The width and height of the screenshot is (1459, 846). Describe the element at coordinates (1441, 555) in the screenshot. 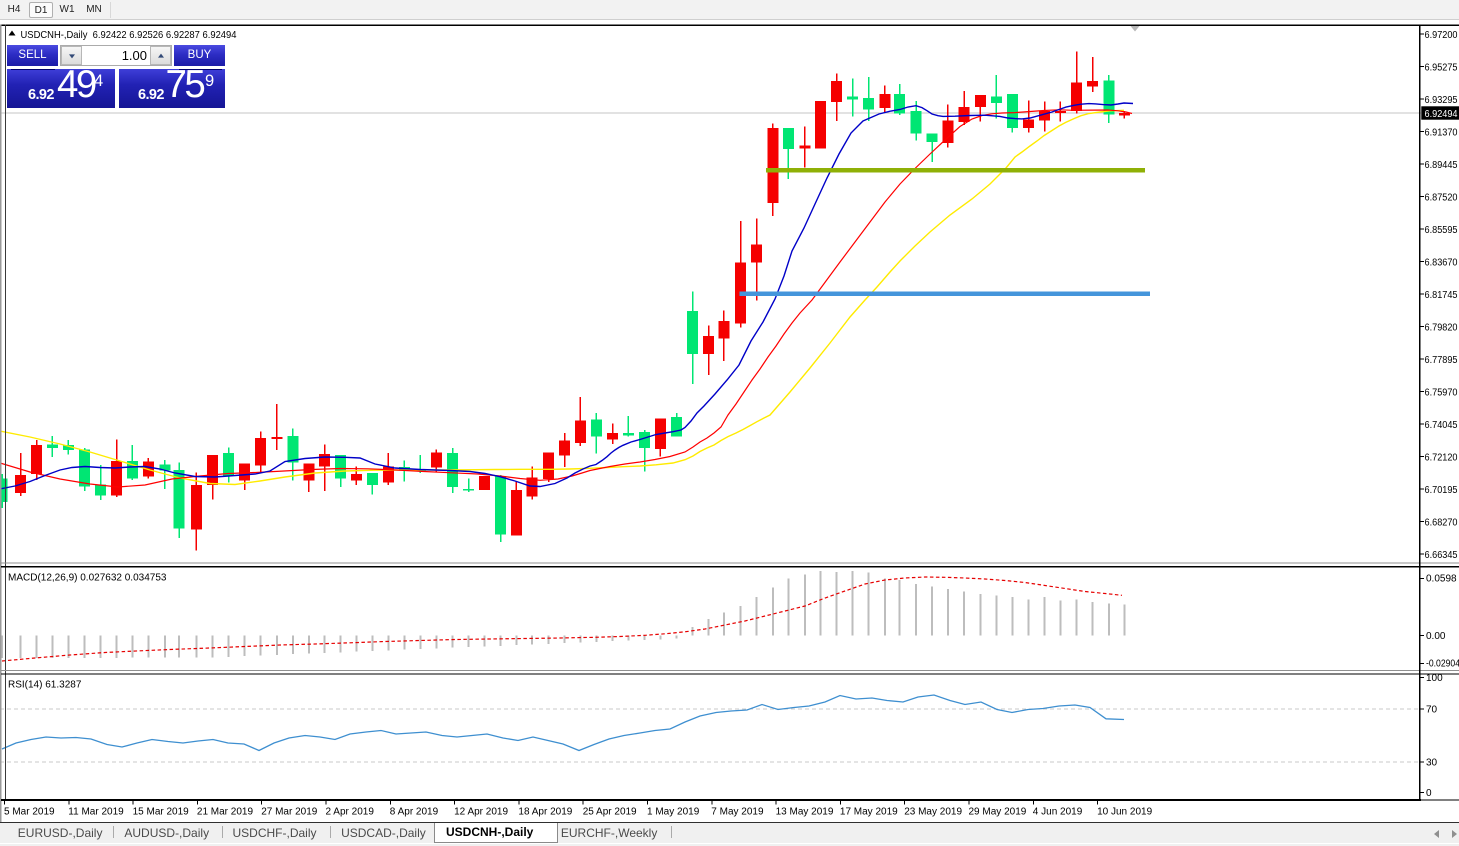

I see `svg-text: 6.66345` at that location.